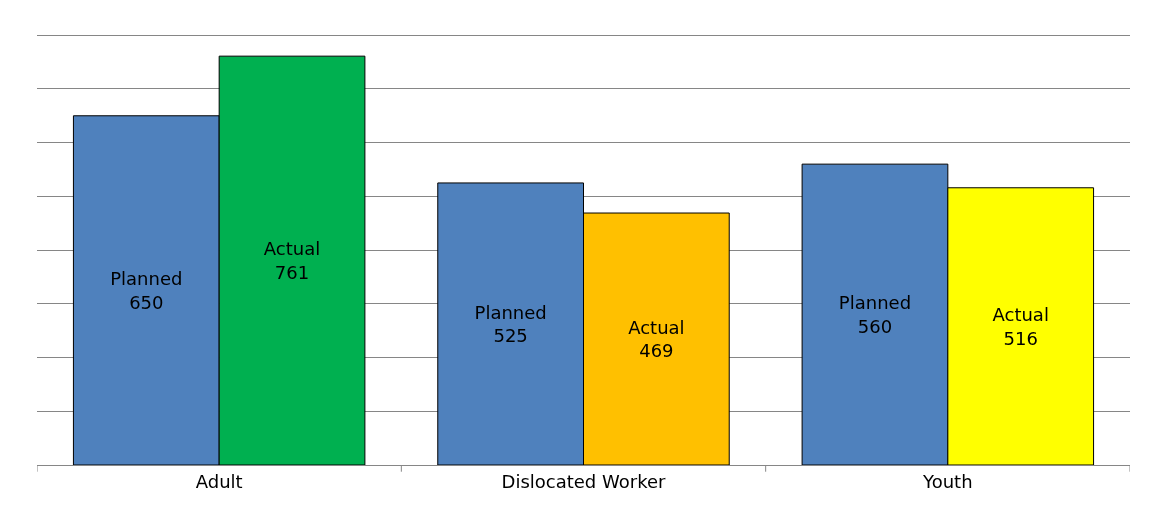  I want to click on data-label: 469, so click(656, 351).